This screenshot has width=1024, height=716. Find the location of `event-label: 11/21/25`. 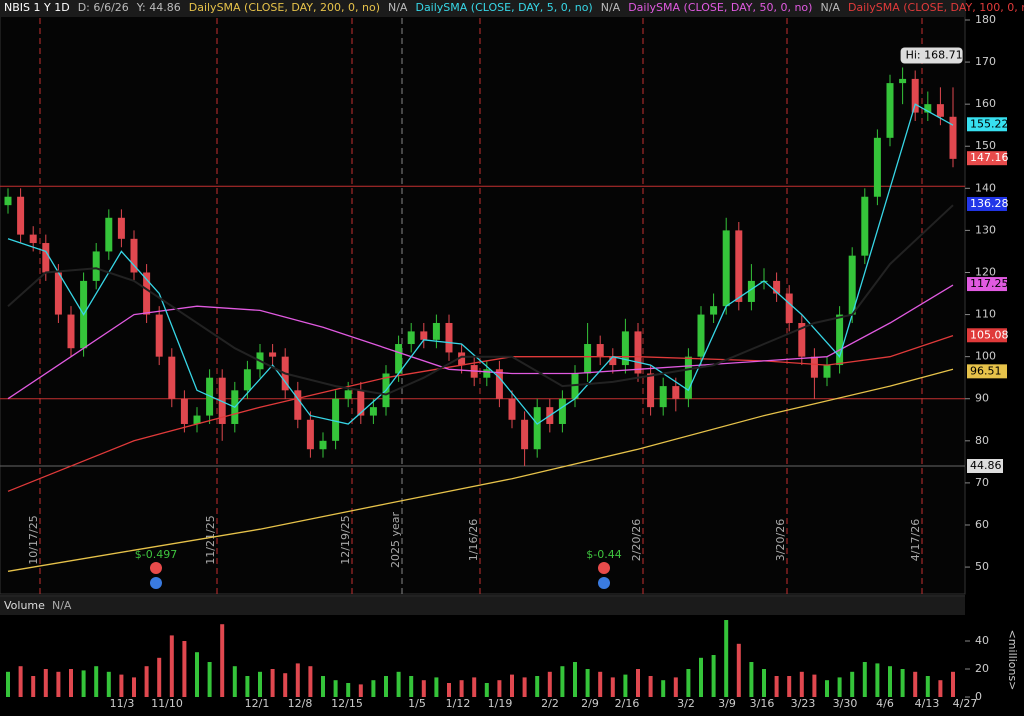

event-label: 11/21/25 is located at coordinates (210, 539).